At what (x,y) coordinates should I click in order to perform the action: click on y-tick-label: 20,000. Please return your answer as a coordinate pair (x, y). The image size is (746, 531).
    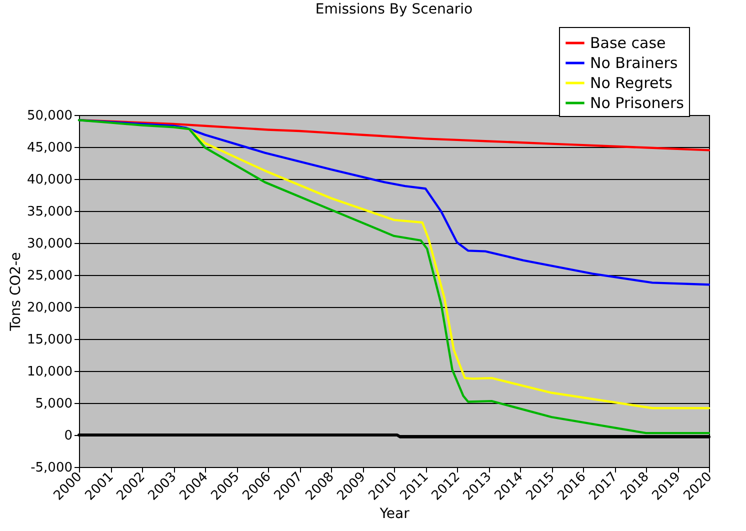
    Looking at the image, I should click on (49, 308).